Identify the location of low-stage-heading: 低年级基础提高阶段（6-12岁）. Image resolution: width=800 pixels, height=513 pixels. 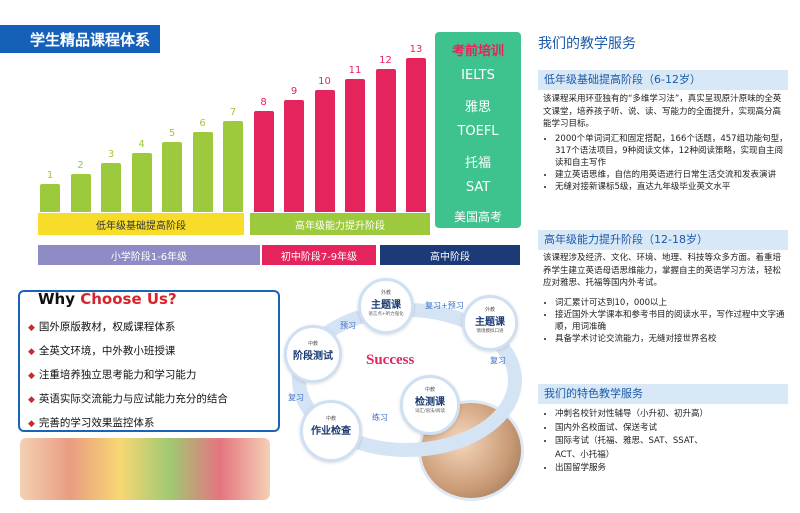
(663, 80).